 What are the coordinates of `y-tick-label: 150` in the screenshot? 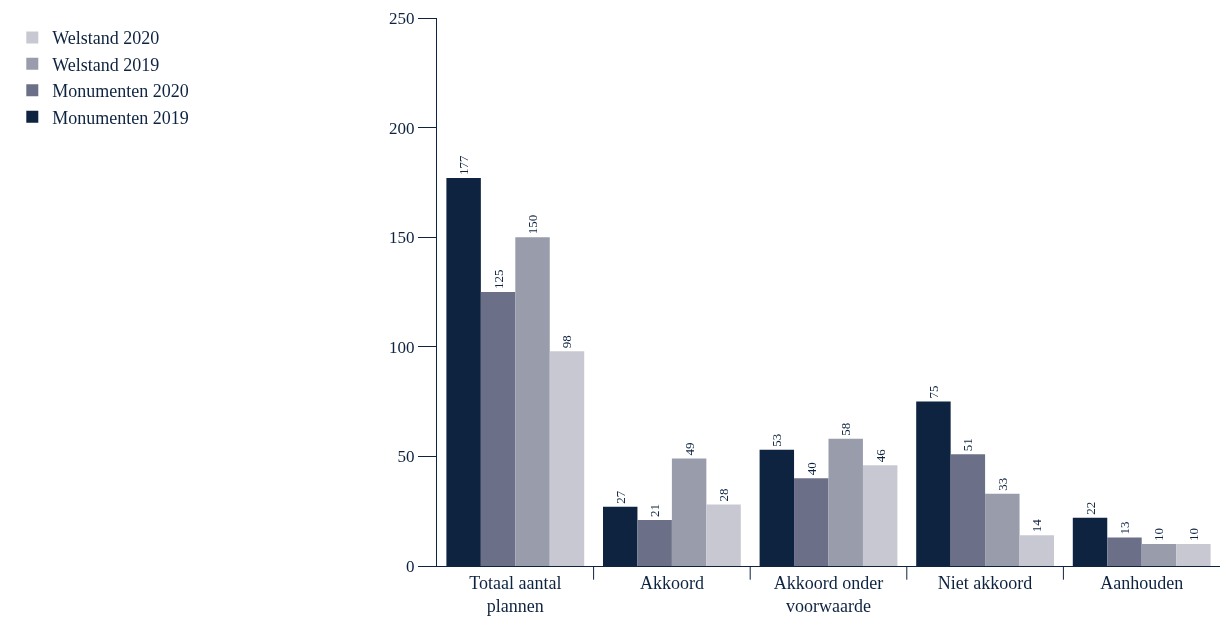 It's located at (402, 238).